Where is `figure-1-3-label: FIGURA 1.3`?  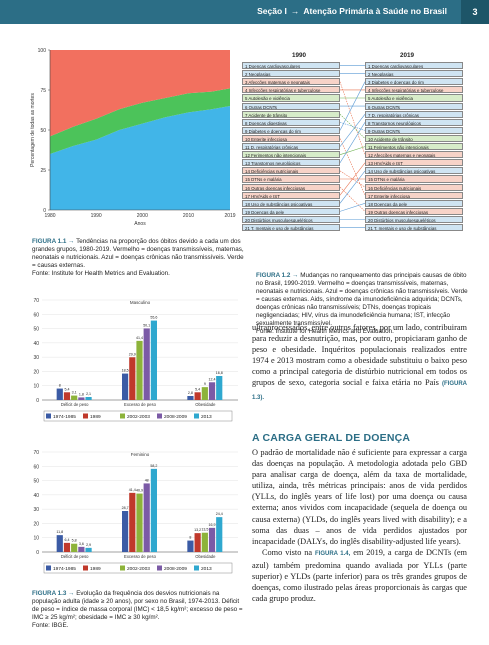
figure-1-3-label: FIGURA 1.3 is located at coordinates (49, 593).